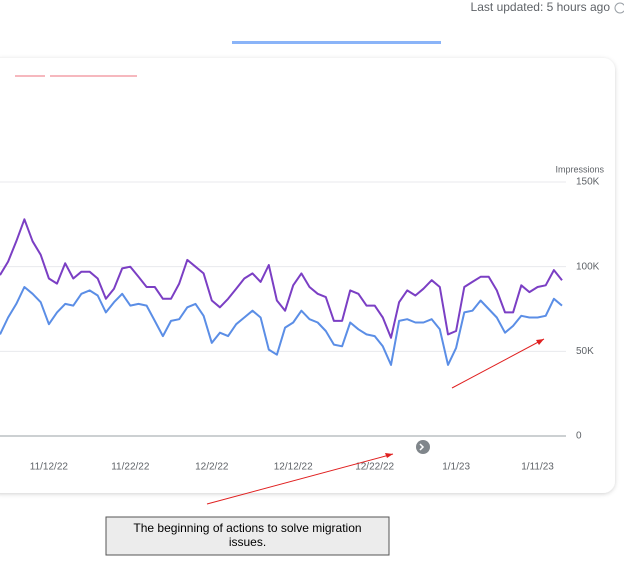  I want to click on marker-arrow, so click(422, 447).